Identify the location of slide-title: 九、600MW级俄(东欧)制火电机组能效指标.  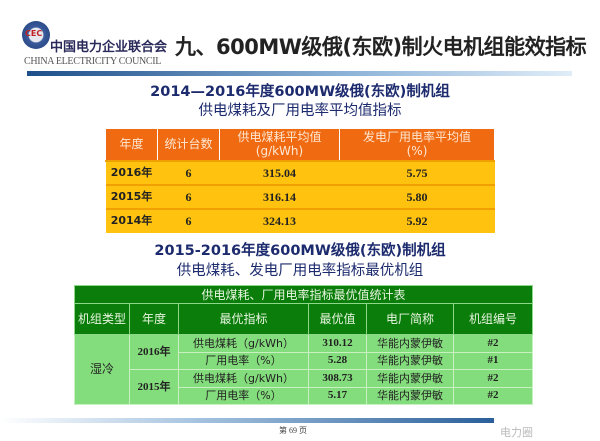
(381, 47).